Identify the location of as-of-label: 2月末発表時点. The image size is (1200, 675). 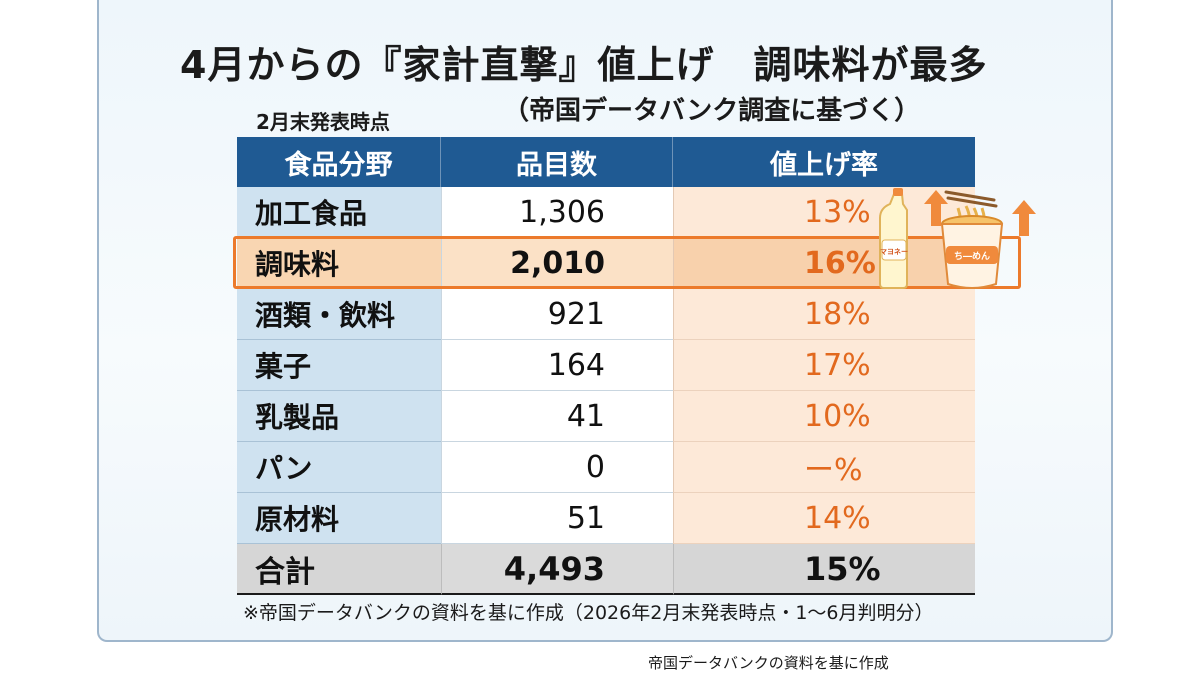
(323, 122).